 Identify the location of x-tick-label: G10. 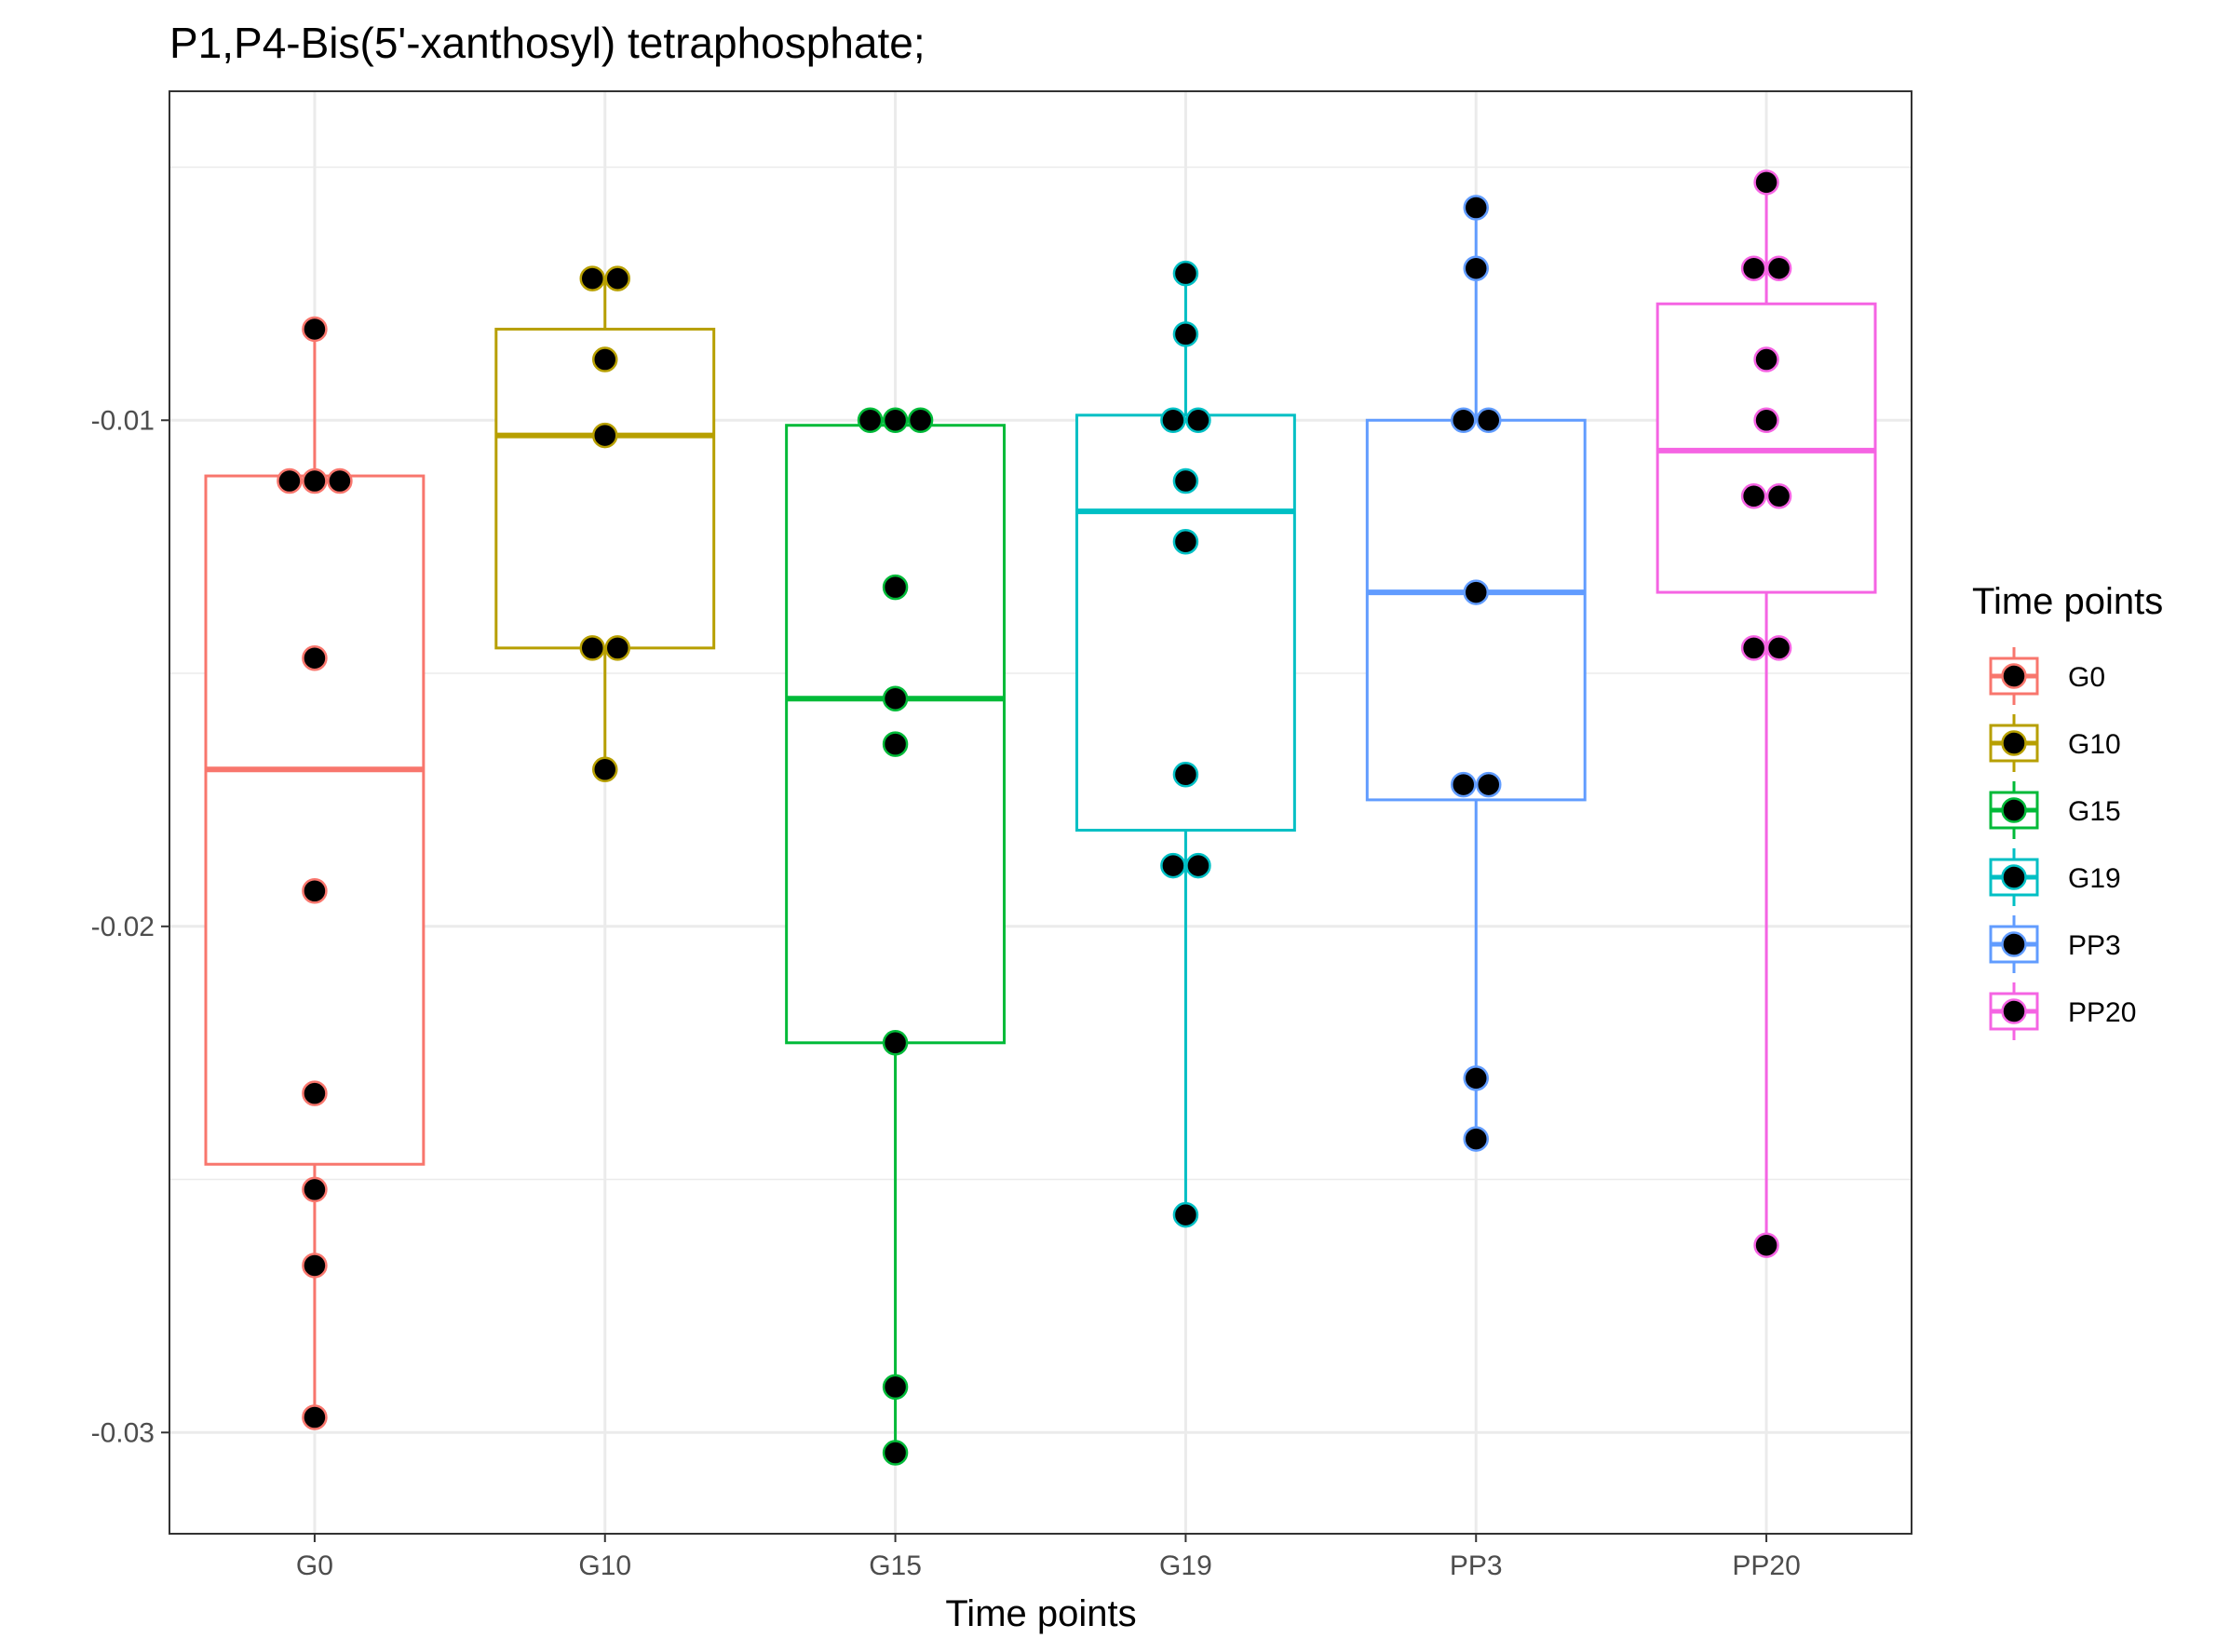
(604, 1565).